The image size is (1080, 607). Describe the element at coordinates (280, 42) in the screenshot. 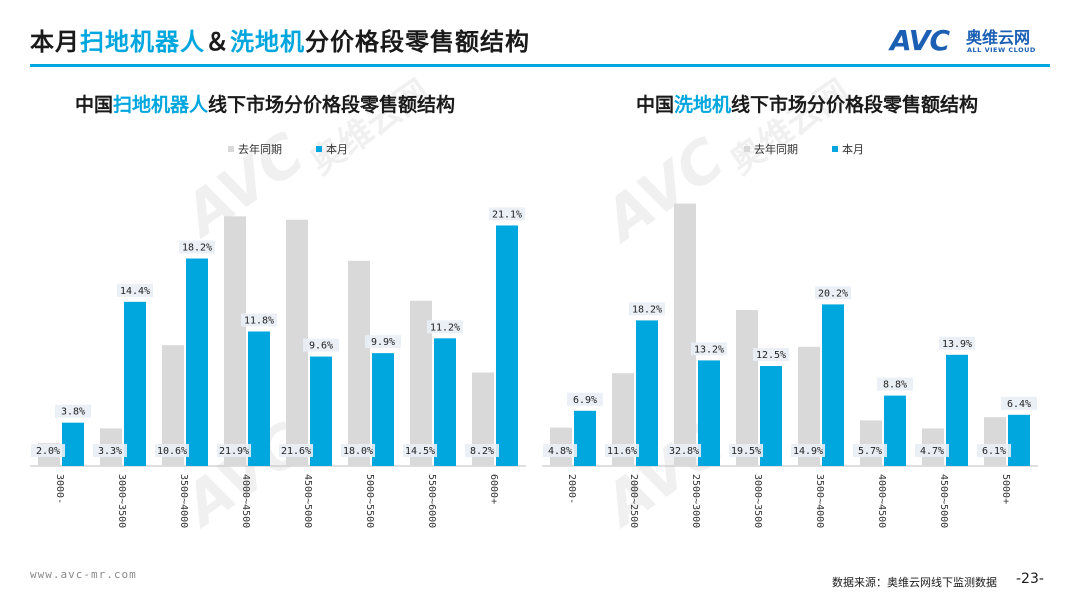

I see `page-title: 本月扫地机器人＆洗地机分价格段零售额结构` at that location.